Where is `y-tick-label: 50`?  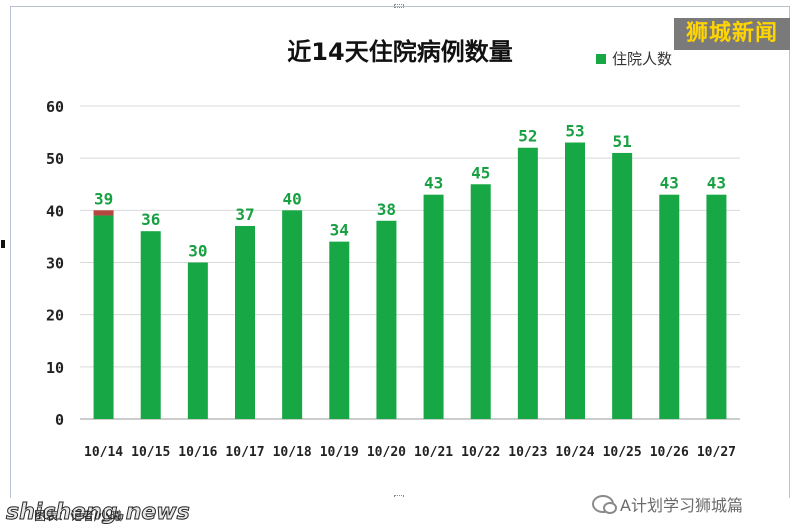 y-tick-label: 50 is located at coordinates (55, 159).